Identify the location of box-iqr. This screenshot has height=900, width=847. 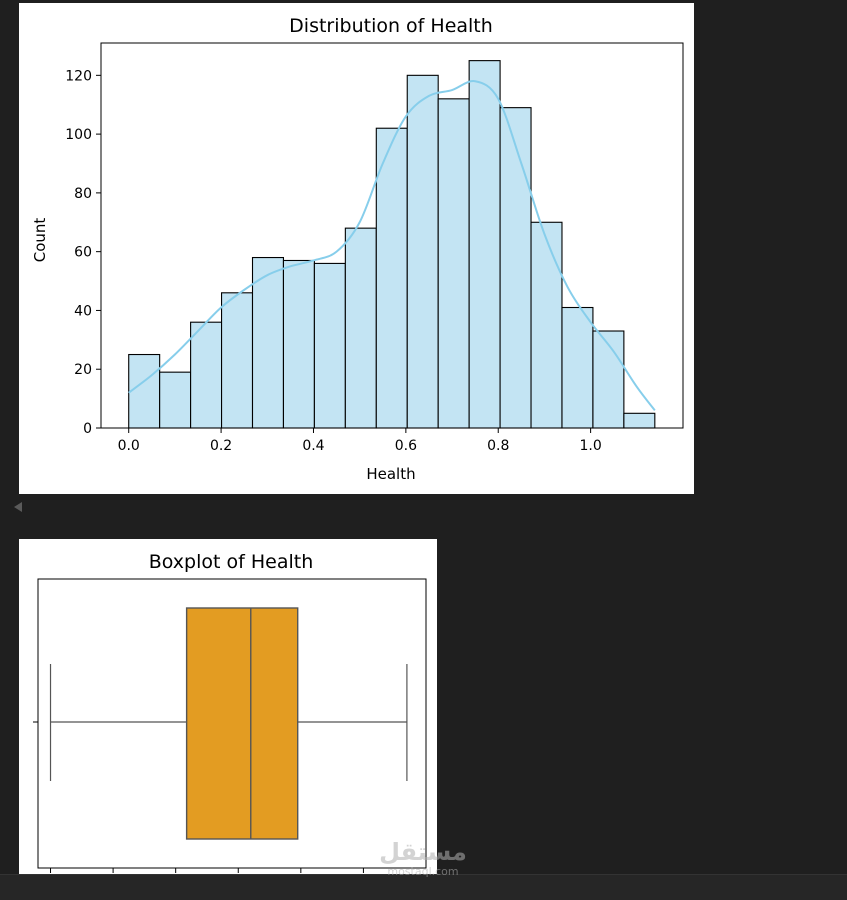
(242, 723).